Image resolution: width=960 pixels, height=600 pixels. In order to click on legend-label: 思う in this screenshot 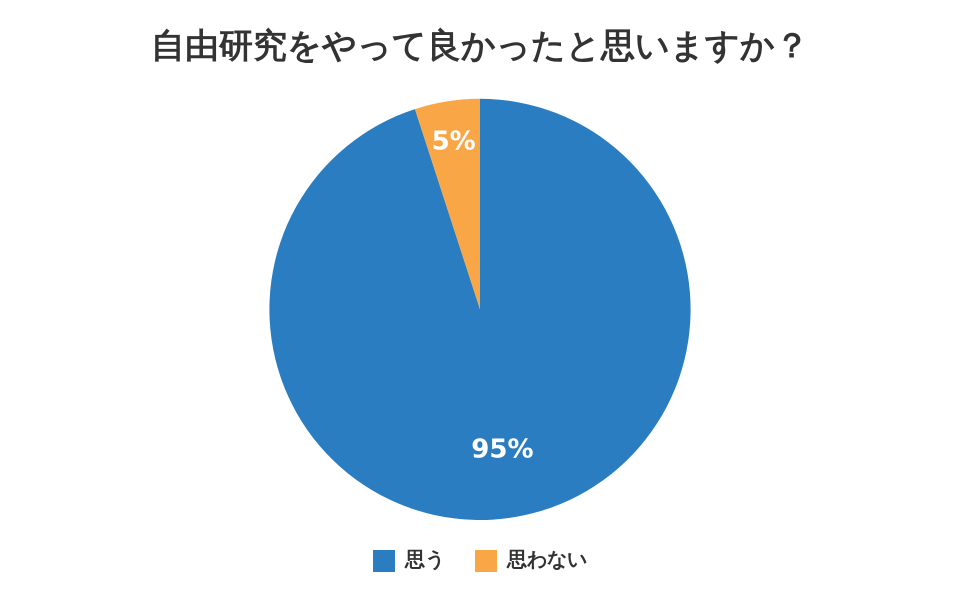, I will do `click(424, 559)`.